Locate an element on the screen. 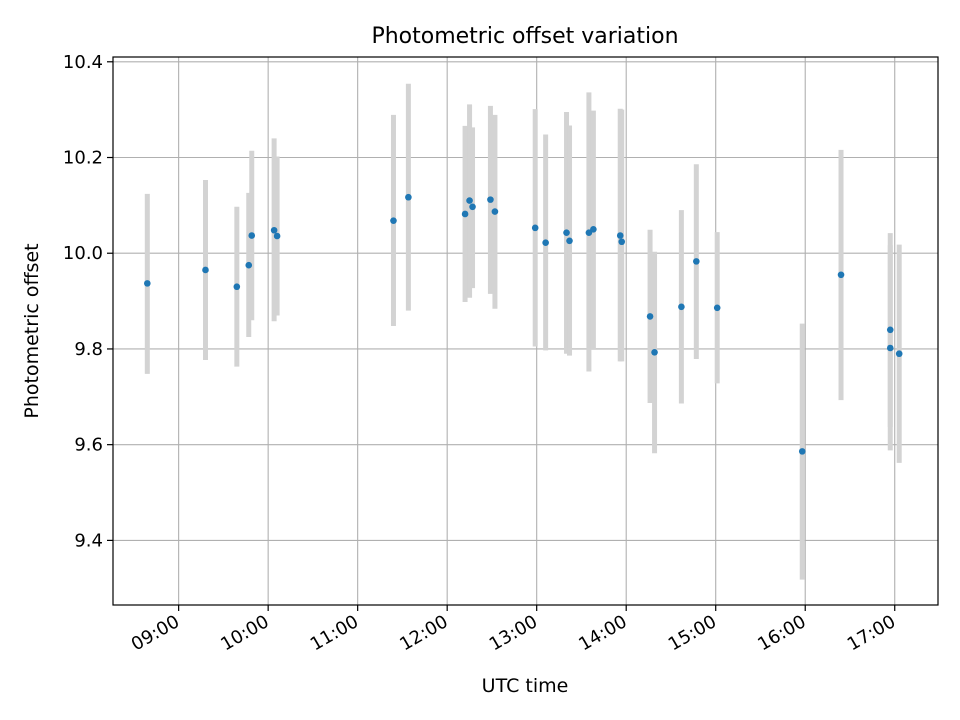 The width and height of the screenshot is (960, 720). y-tick-label: 9.4 is located at coordinates (88, 540).